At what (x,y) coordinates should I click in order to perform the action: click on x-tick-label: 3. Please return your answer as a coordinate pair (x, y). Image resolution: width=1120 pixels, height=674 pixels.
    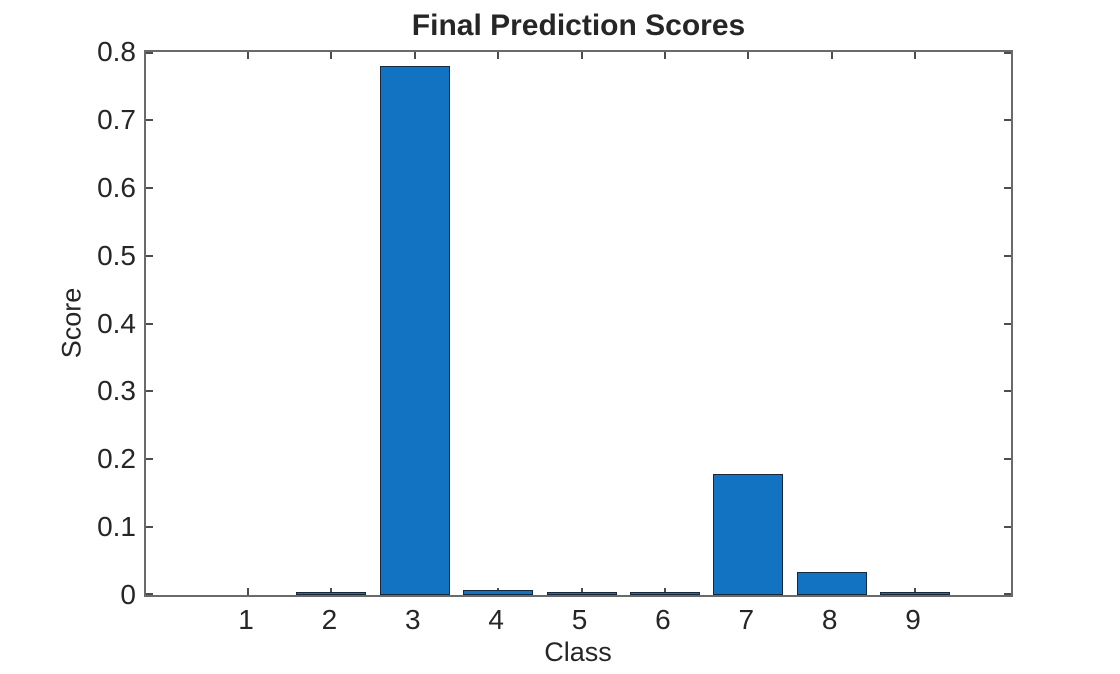
    Looking at the image, I should click on (412, 619).